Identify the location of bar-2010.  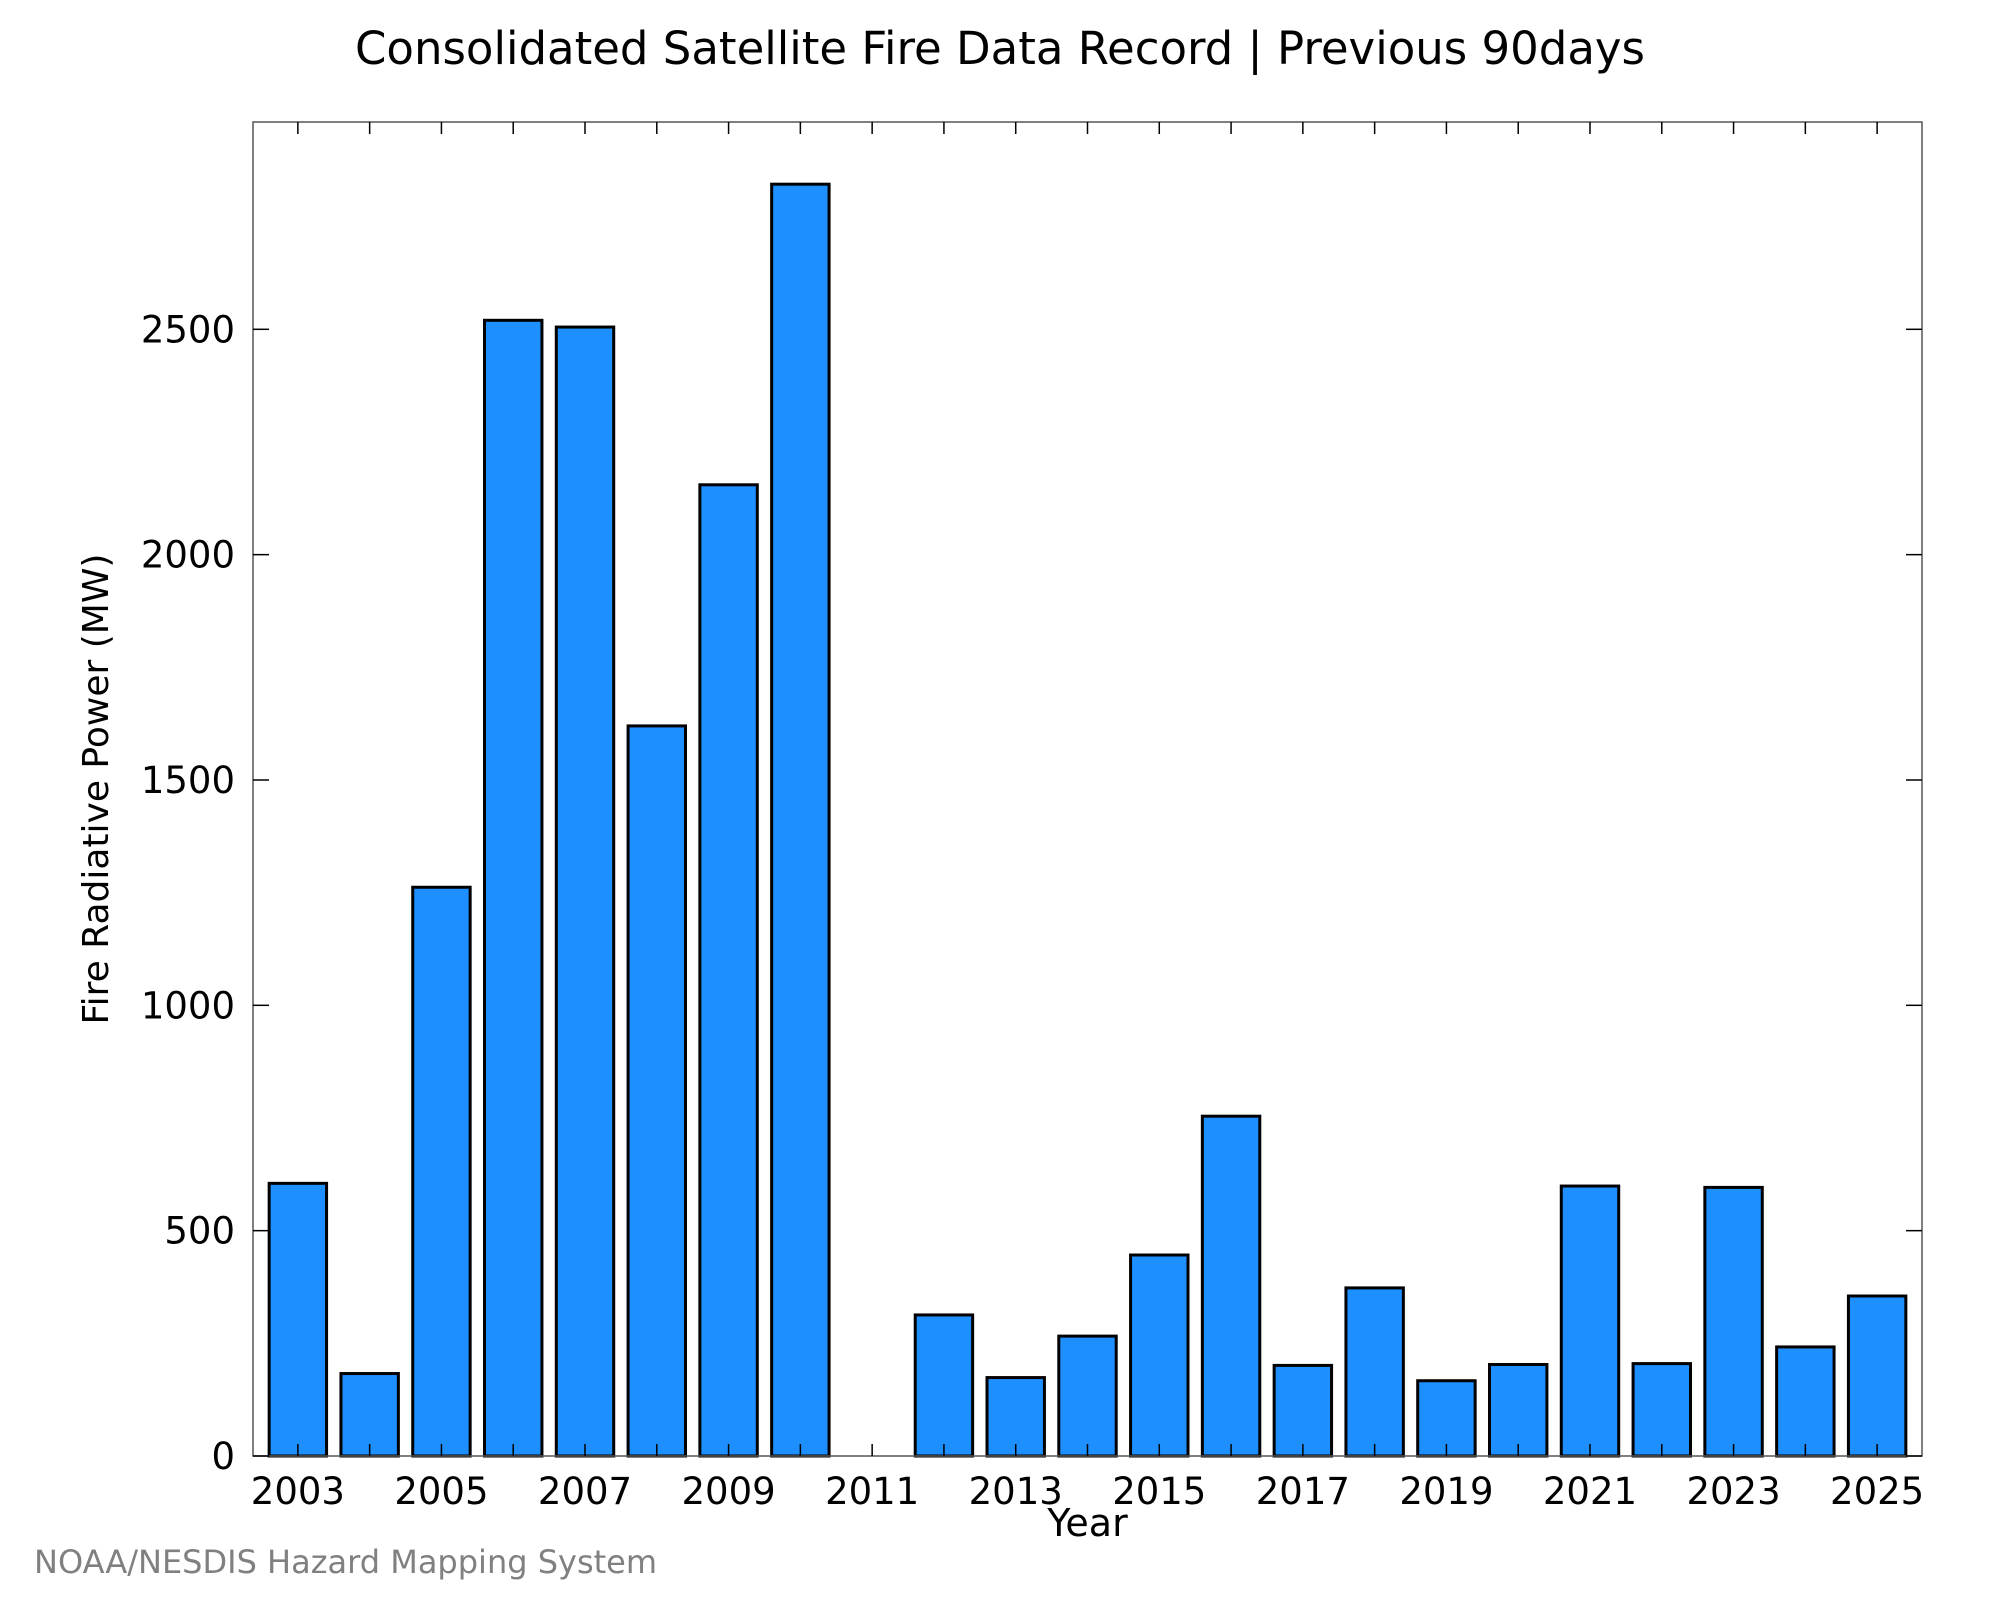
(800, 820).